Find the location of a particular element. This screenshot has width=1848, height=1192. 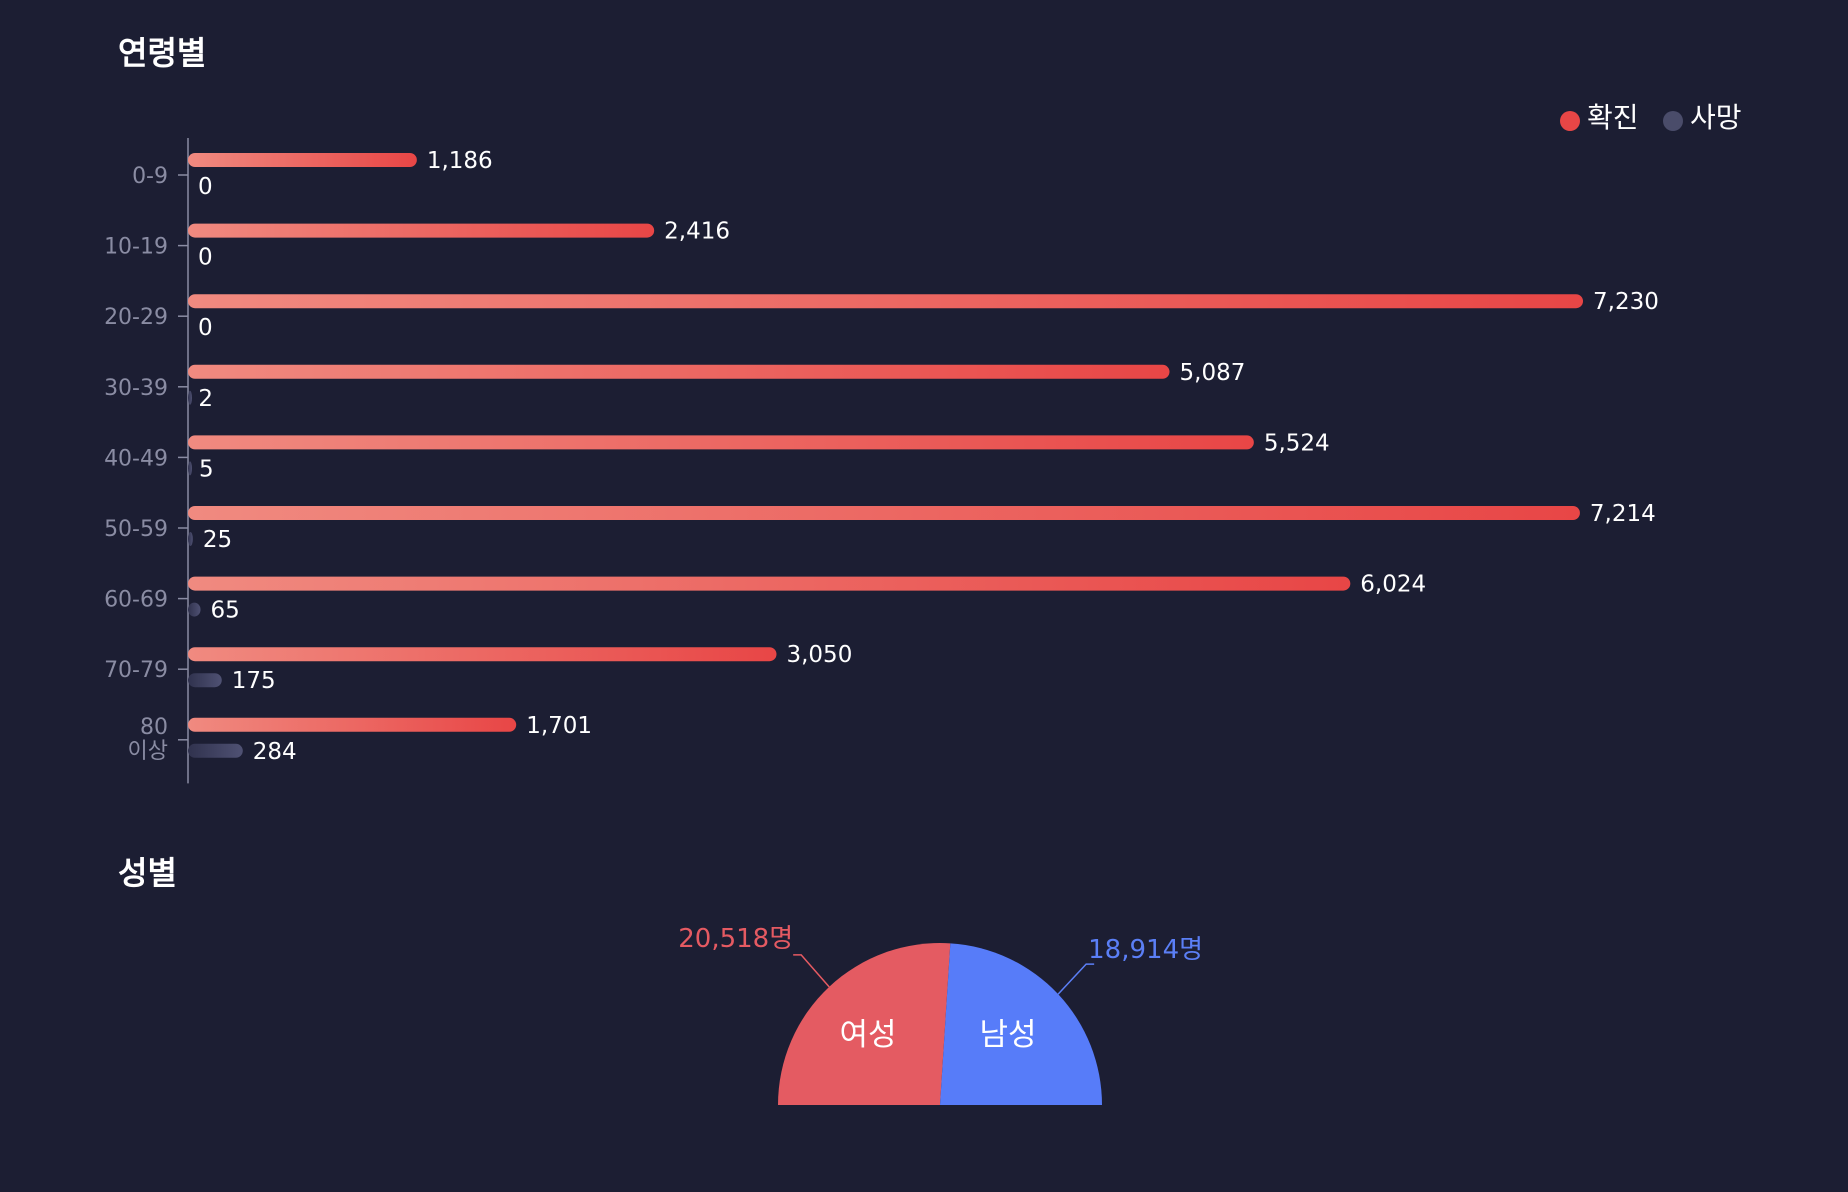

legend-deaths-swatch is located at coordinates (1673, 121).